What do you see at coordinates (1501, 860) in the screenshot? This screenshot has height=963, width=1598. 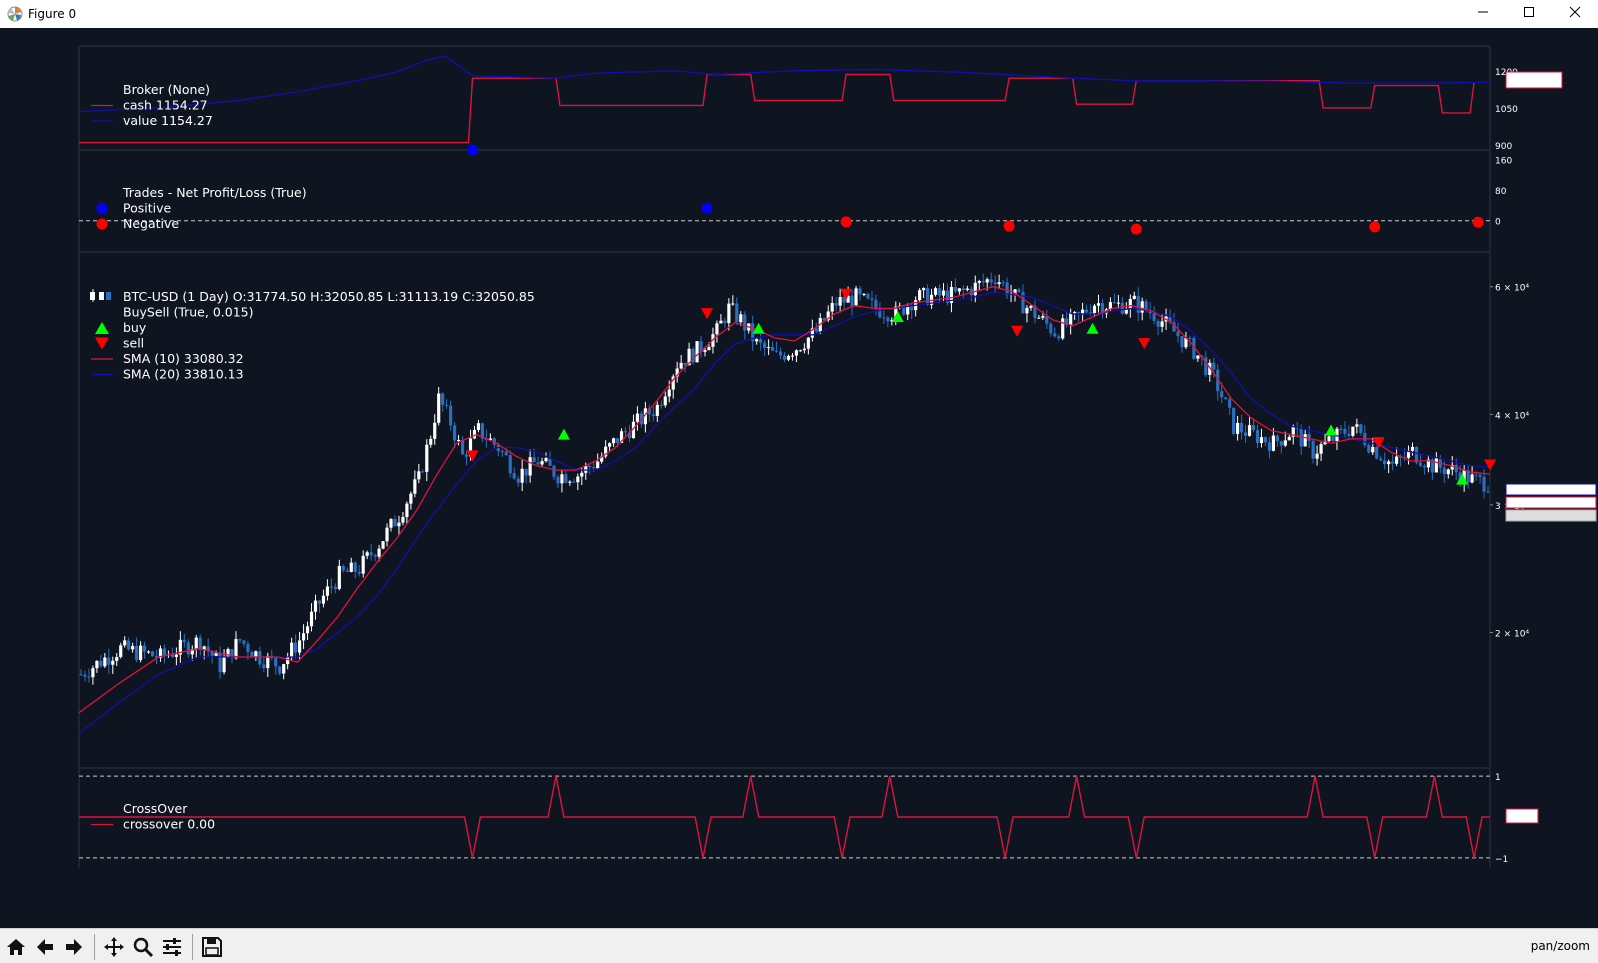 I see `y-tick-label: −1` at bounding box center [1501, 860].